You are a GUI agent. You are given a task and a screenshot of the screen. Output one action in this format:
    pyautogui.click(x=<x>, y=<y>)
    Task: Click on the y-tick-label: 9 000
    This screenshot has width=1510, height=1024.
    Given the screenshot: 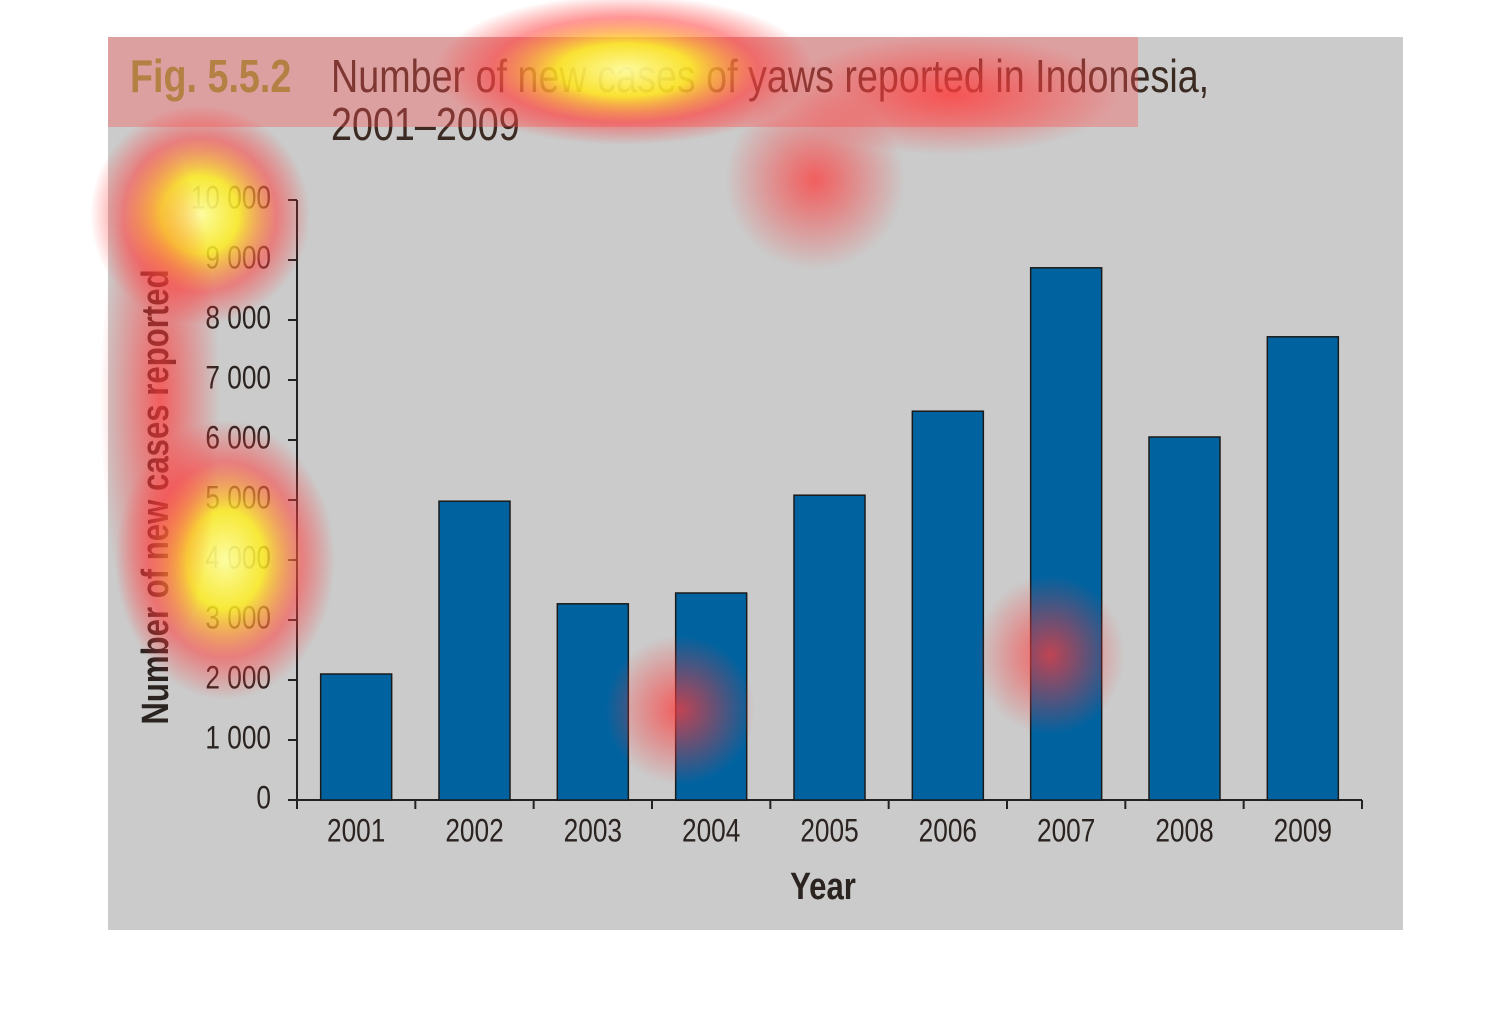 What is the action you would take?
    pyautogui.click(x=238, y=258)
    